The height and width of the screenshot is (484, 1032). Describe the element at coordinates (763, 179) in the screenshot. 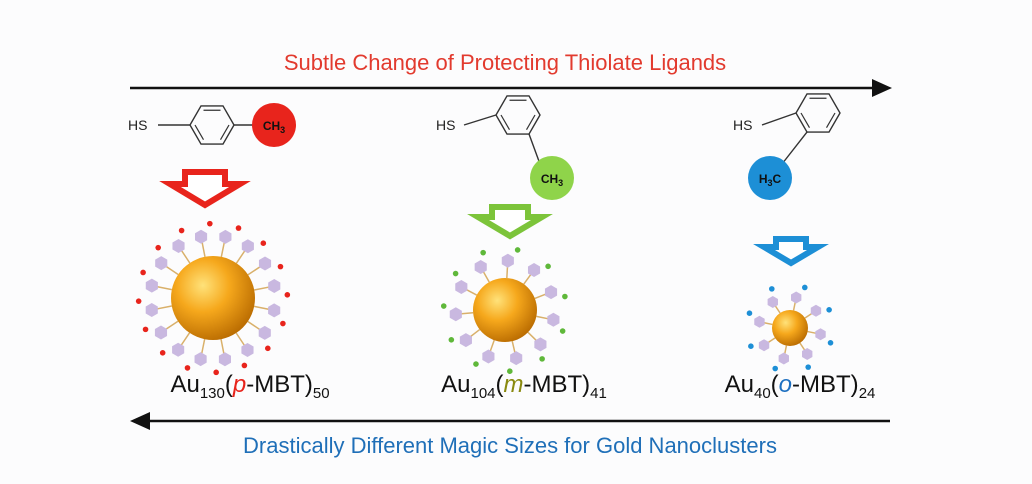

I see `group-part: H` at that location.